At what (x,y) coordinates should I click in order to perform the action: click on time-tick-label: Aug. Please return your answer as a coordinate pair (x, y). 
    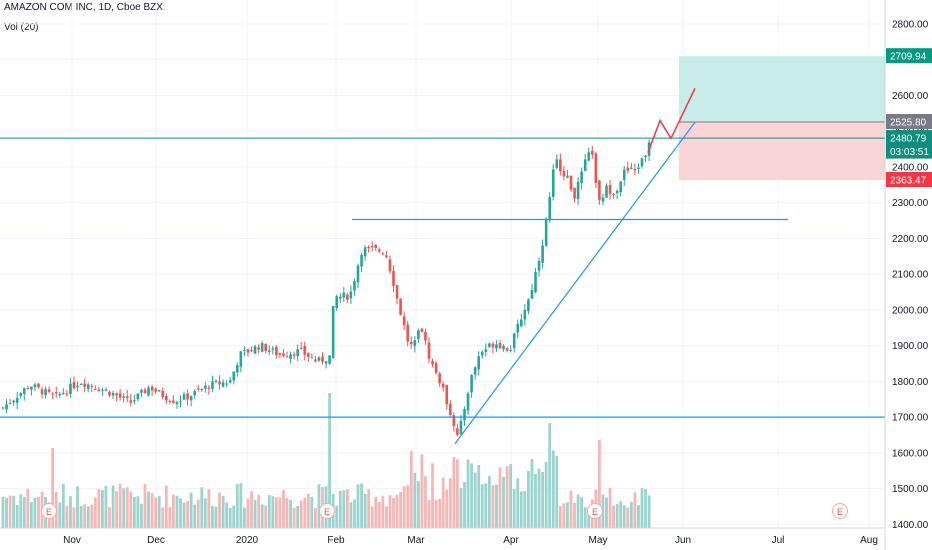
    Looking at the image, I should click on (869, 540).